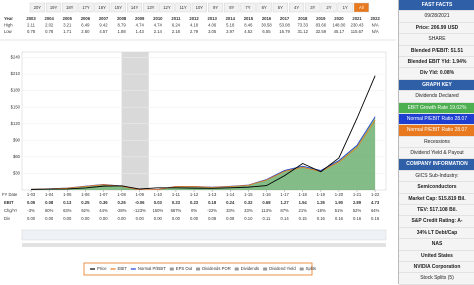 The width and height of the screenshot is (474, 285). Describe the element at coordinates (375, 31) in the screenshot. I see `year-table-cell: N/A` at that location.